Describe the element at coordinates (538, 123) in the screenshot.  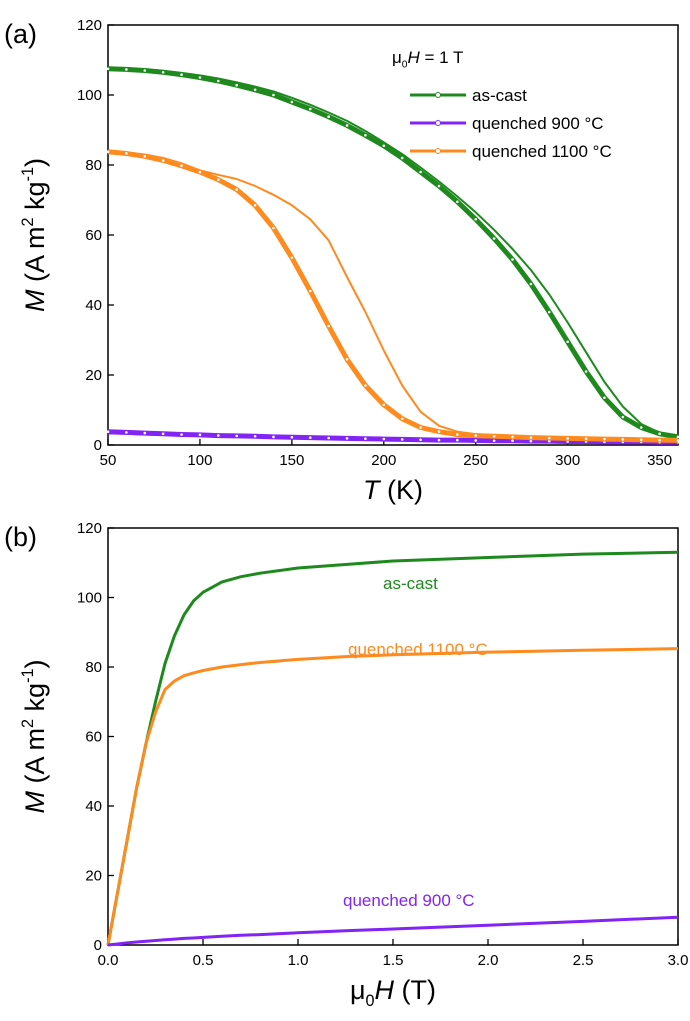
I see `legend-label: quenched 900 °C` at that location.